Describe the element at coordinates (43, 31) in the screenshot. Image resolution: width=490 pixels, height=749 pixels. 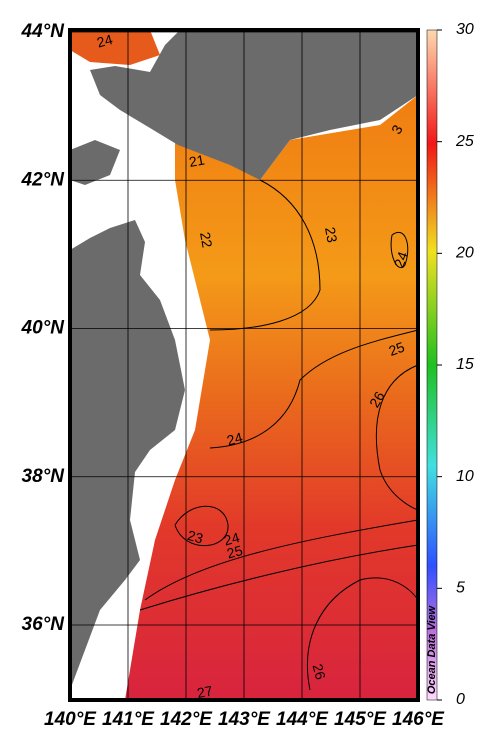
I see `lat-label: 44°N` at that location.